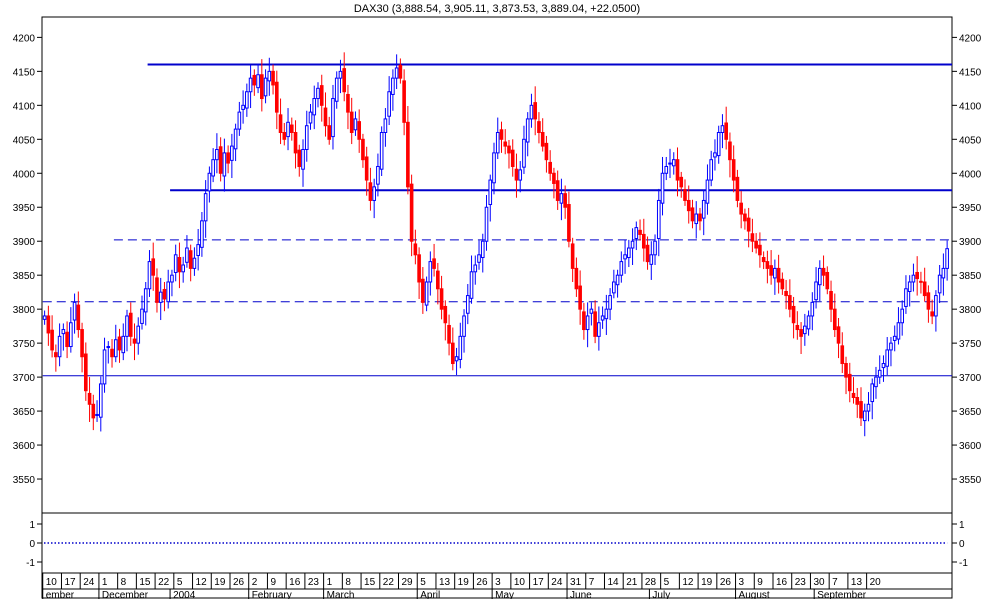 The height and width of the screenshot is (604, 994). I want to click on y-tick-label-left: 4200, so click(24, 38).